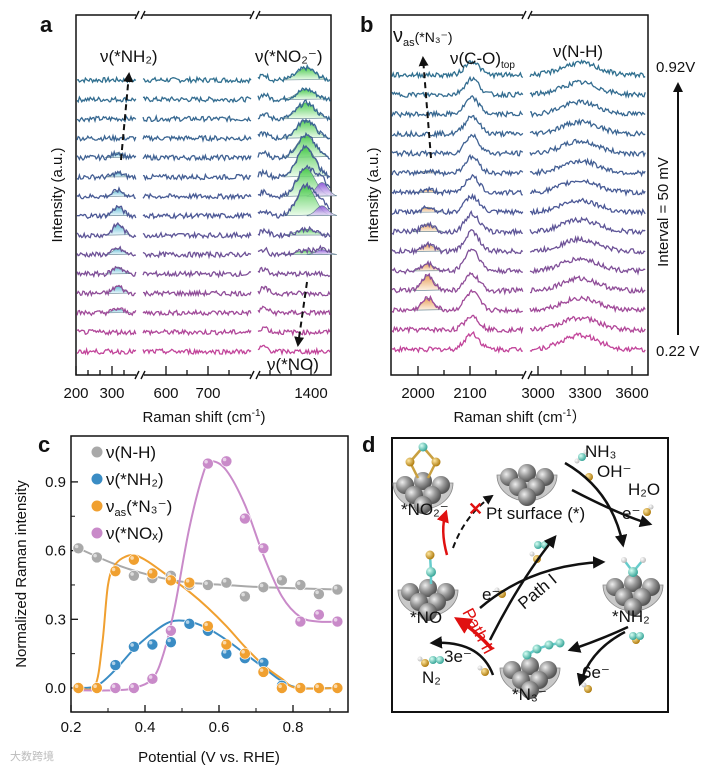 This screenshot has height=771, width=717. I want to click on x-axis-label-c: Potential (V vs. RHE), so click(209, 757).